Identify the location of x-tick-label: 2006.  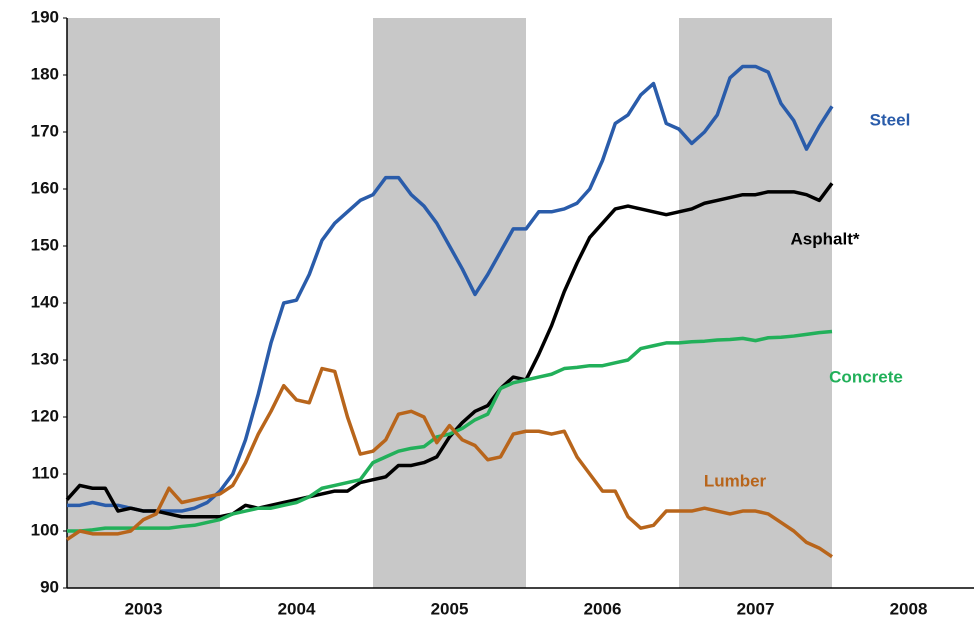
(603, 608).